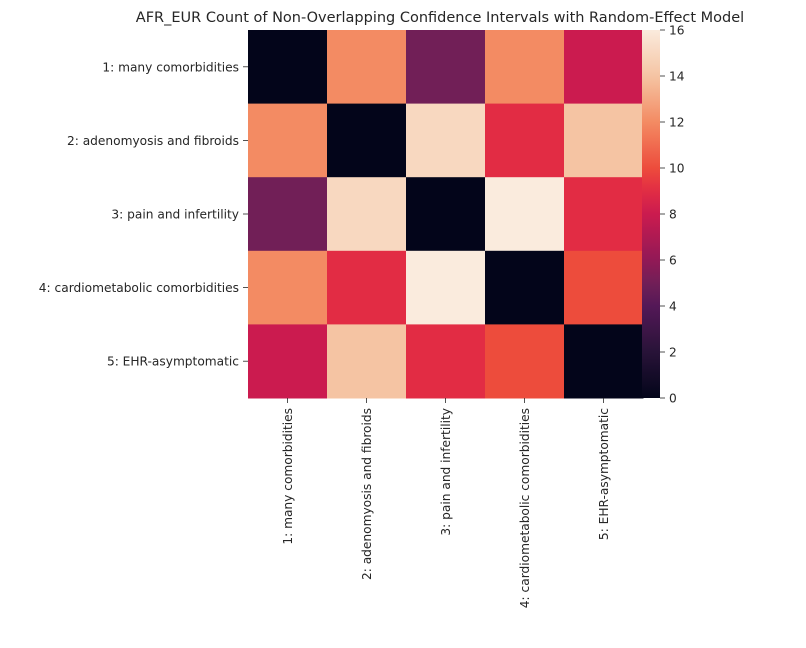 The image size is (806, 648). What do you see at coordinates (677, 31) in the screenshot?
I see `colorbar-tick-label: 16` at bounding box center [677, 31].